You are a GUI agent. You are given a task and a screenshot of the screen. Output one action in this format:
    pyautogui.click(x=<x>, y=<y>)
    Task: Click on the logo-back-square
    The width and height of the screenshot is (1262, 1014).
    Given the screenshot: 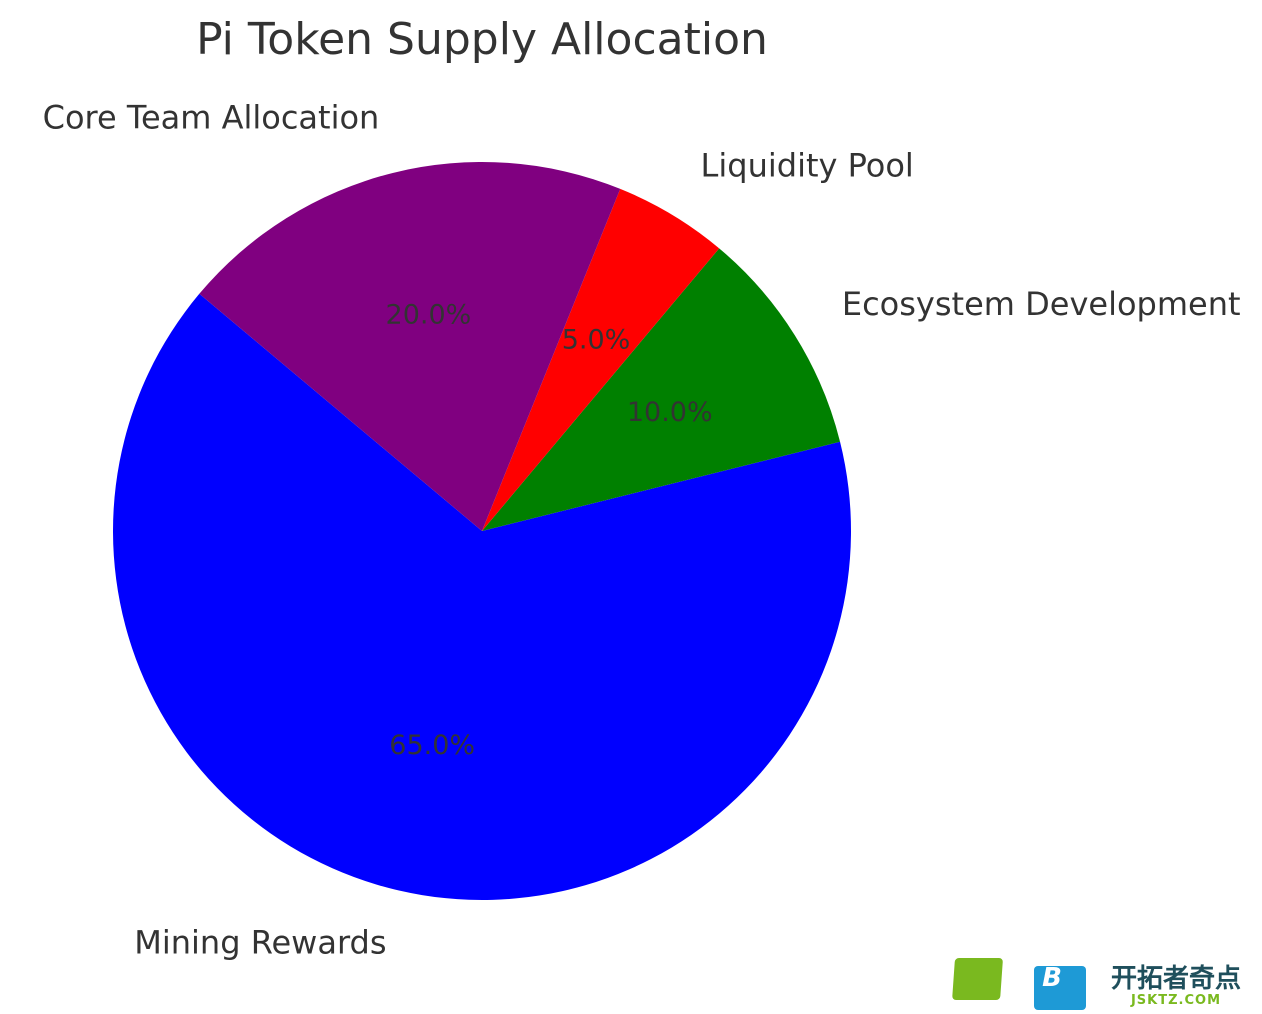 What is the action you would take?
    pyautogui.click(x=1060, y=988)
    